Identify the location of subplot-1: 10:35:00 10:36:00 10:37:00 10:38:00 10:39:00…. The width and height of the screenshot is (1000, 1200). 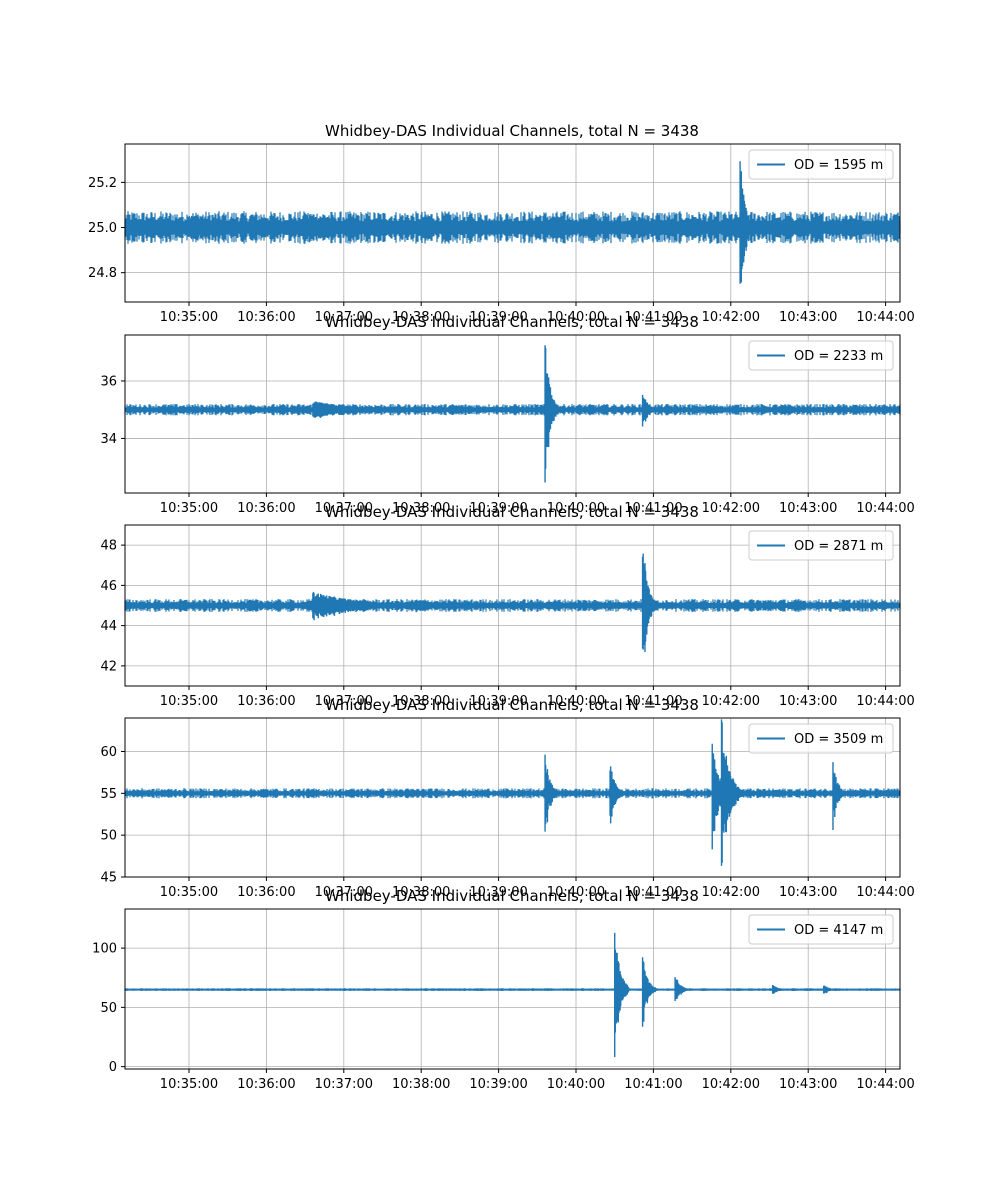
(501, 223).